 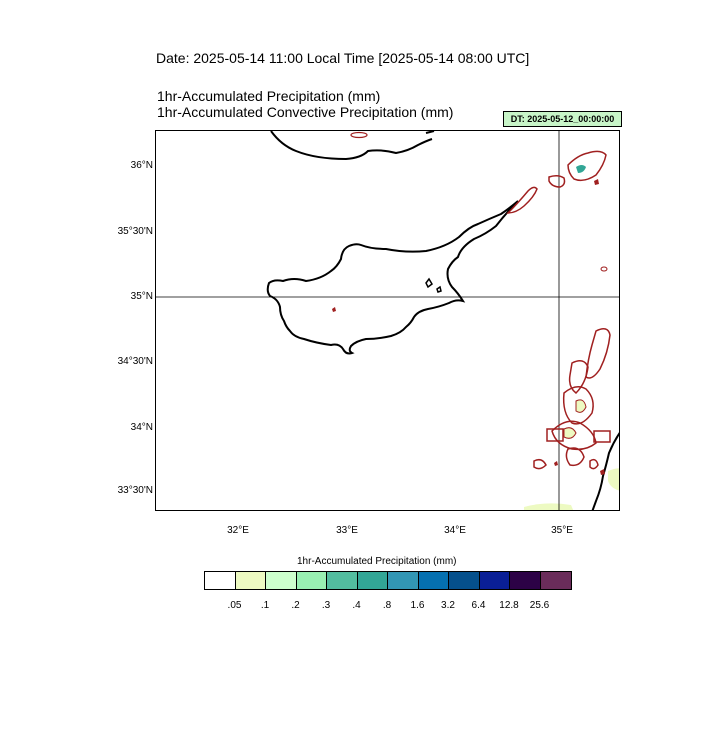 I want to click on colorbar-tick-label: .8, so click(x=387, y=605).